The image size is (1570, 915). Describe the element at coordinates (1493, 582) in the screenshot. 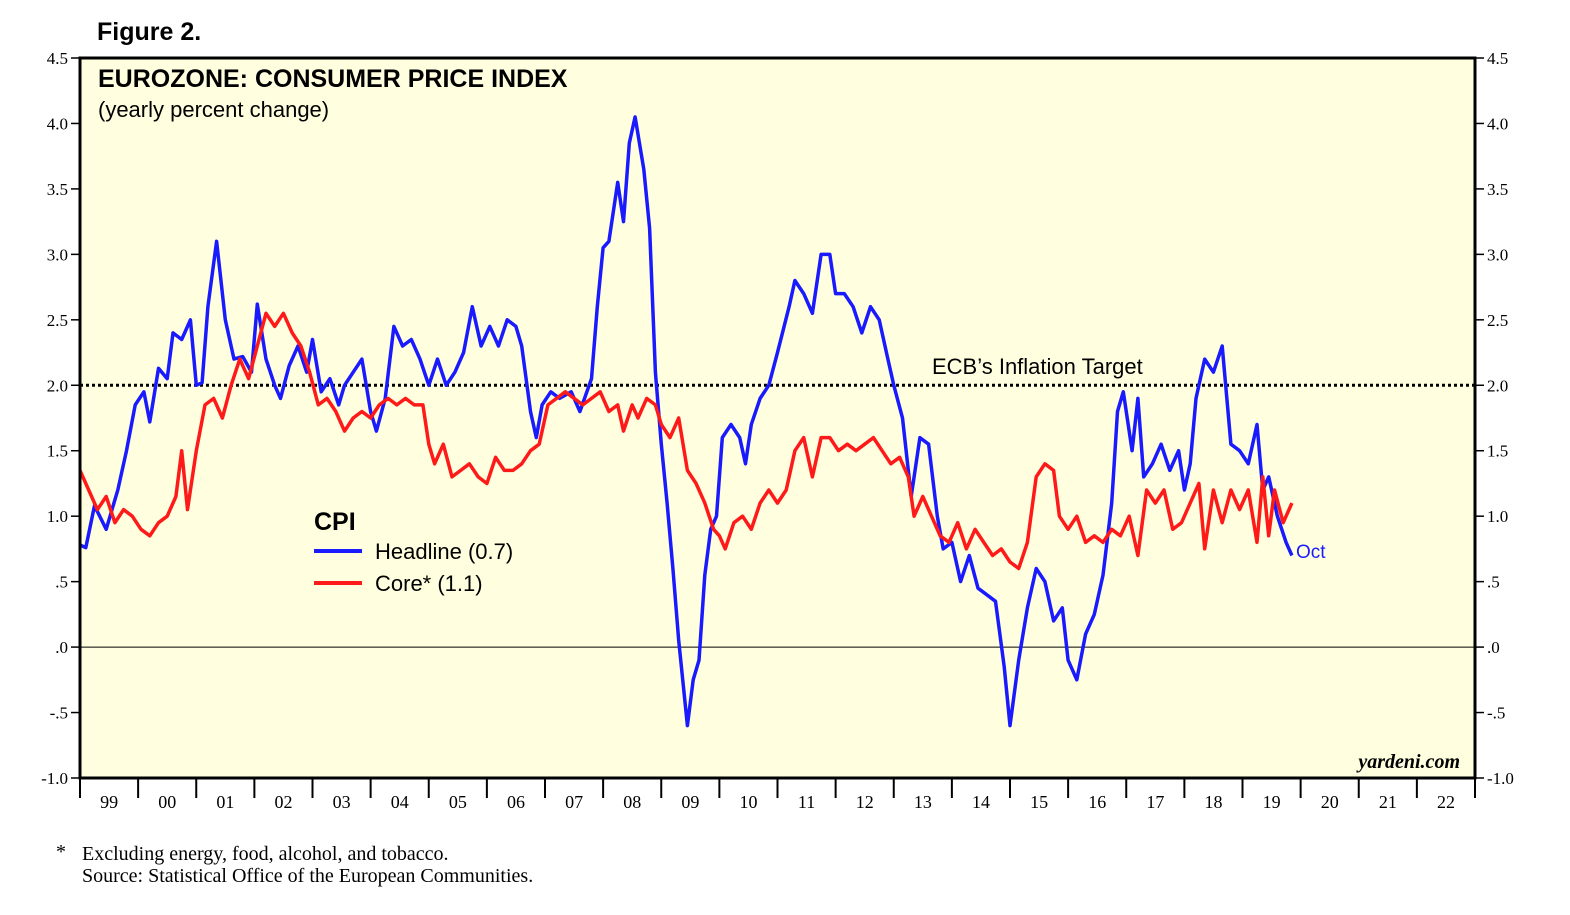

I see `y-tick-label-right: .5` at that location.